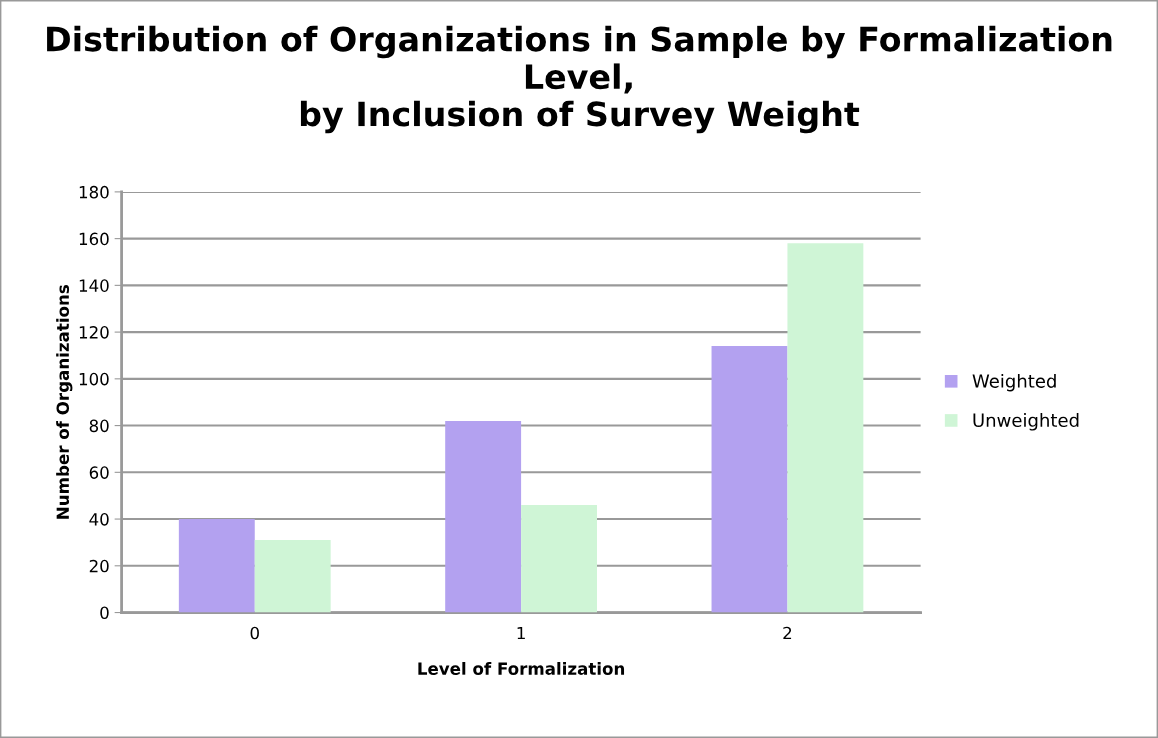  What do you see at coordinates (99, 426) in the screenshot?
I see `y-tick-label: 80` at bounding box center [99, 426].